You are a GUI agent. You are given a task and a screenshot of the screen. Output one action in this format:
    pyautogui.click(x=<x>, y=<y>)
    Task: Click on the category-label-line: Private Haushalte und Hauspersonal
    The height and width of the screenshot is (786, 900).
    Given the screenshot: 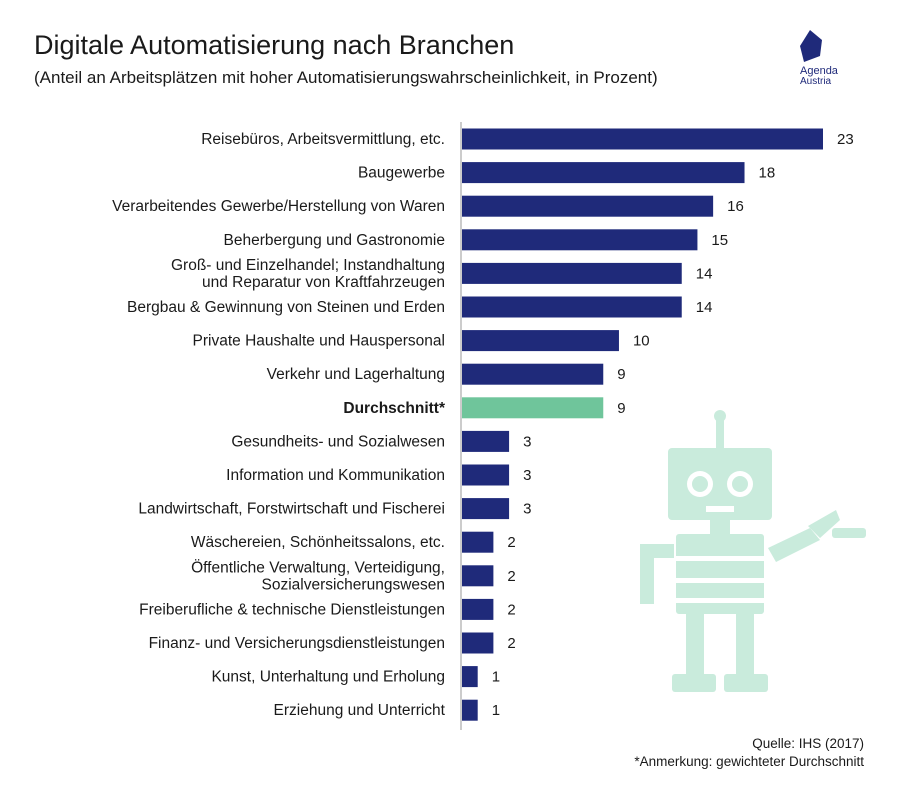 What is the action you would take?
    pyautogui.click(x=319, y=341)
    